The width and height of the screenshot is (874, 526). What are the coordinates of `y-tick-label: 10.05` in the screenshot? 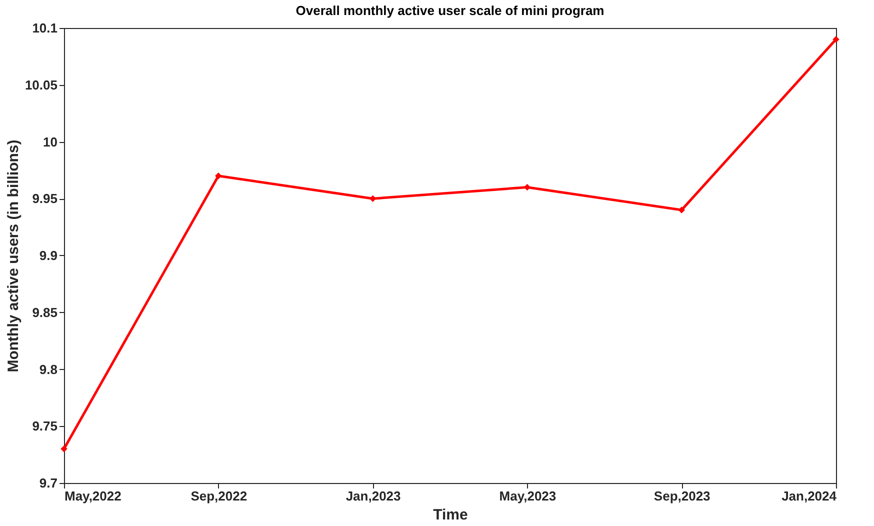 It's located at (41, 84).